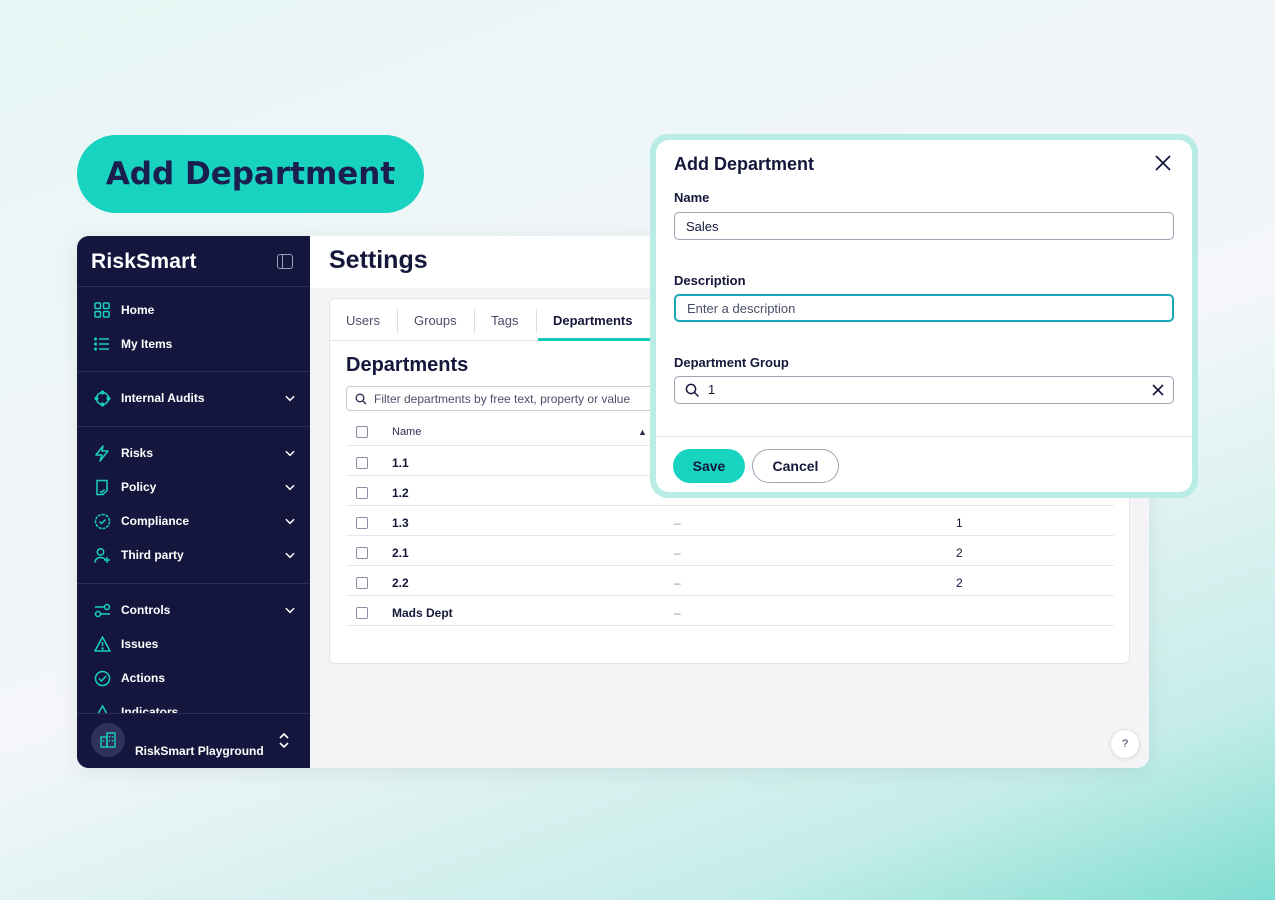 The width and height of the screenshot is (1275, 900). Describe the element at coordinates (152, 555) in the screenshot. I see `sidebar-item-label: Third party` at that location.